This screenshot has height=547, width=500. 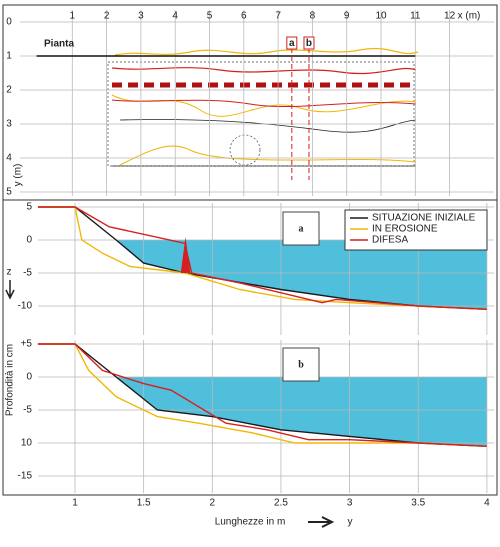 What do you see at coordinates (10, 380) in the screenshot?
I see `y-axis-label: Profondità in cm` at bounding box center [10, 380].